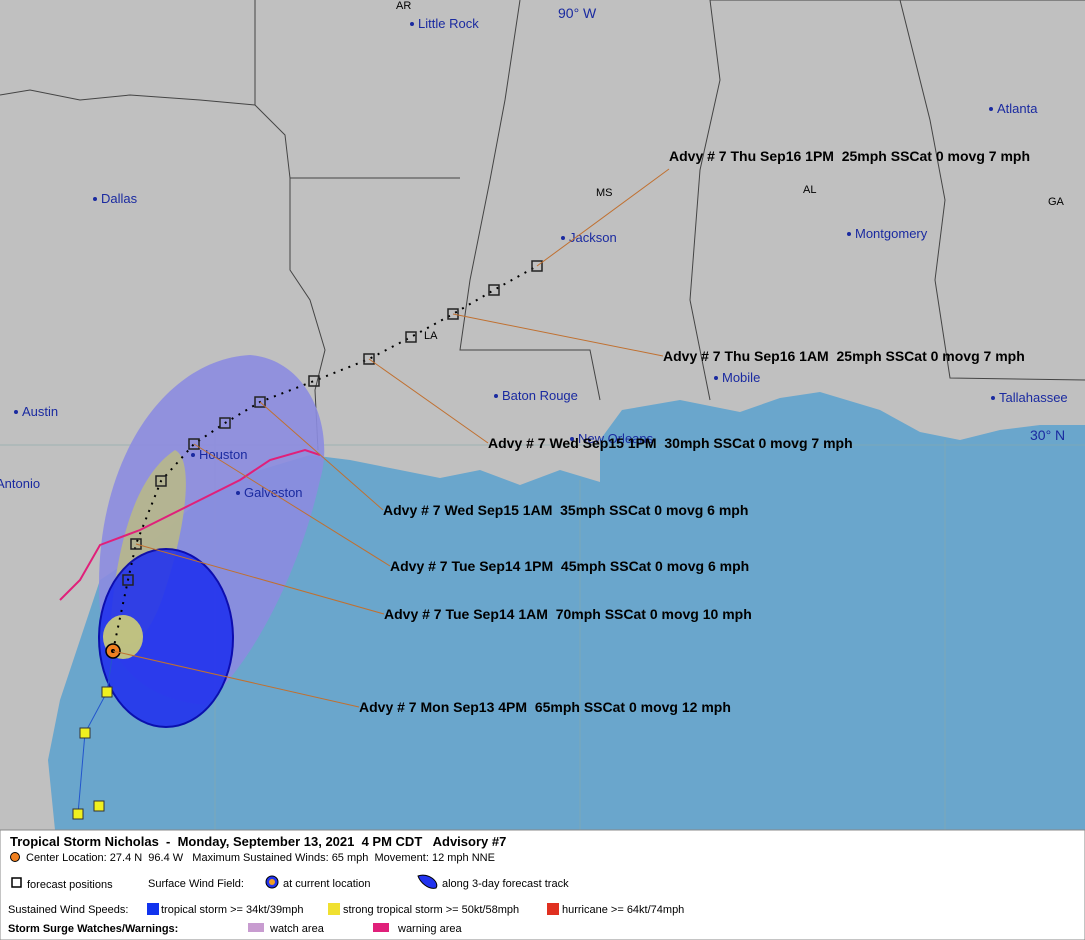 The height and width of the screenshot is (940, 1085). I want to click on city-label: Baton Rouge, so click(540, 395).